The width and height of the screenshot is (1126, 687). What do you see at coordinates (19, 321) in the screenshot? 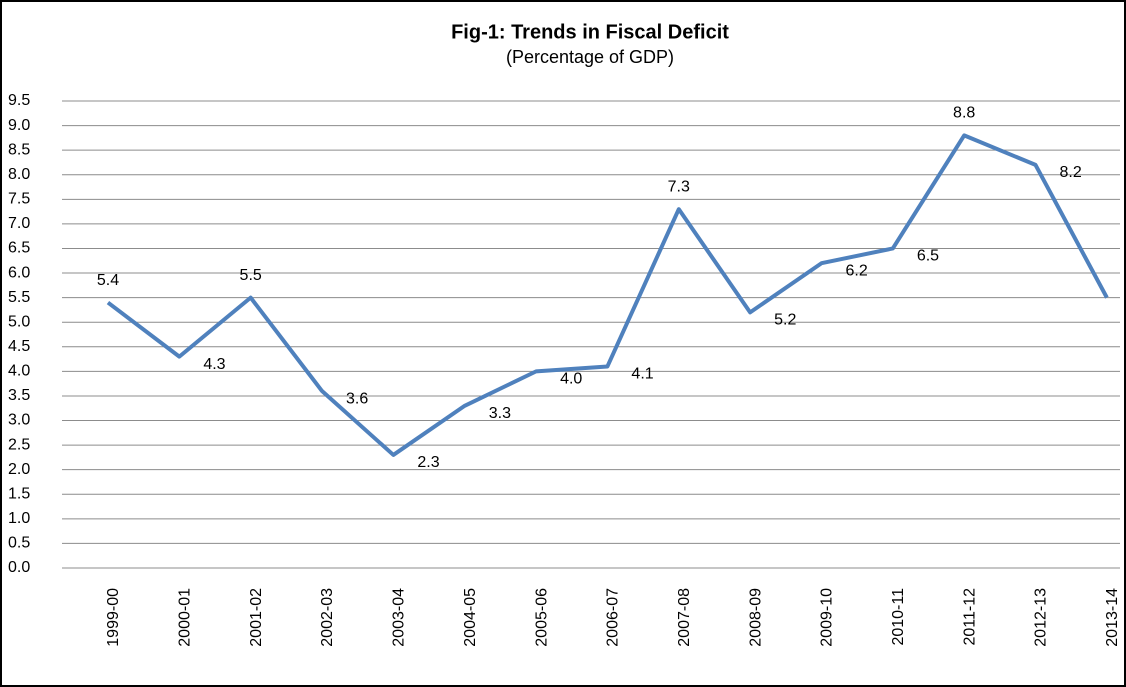
I see `y-tick-label: 5.0` at bounding box center [19, 321].